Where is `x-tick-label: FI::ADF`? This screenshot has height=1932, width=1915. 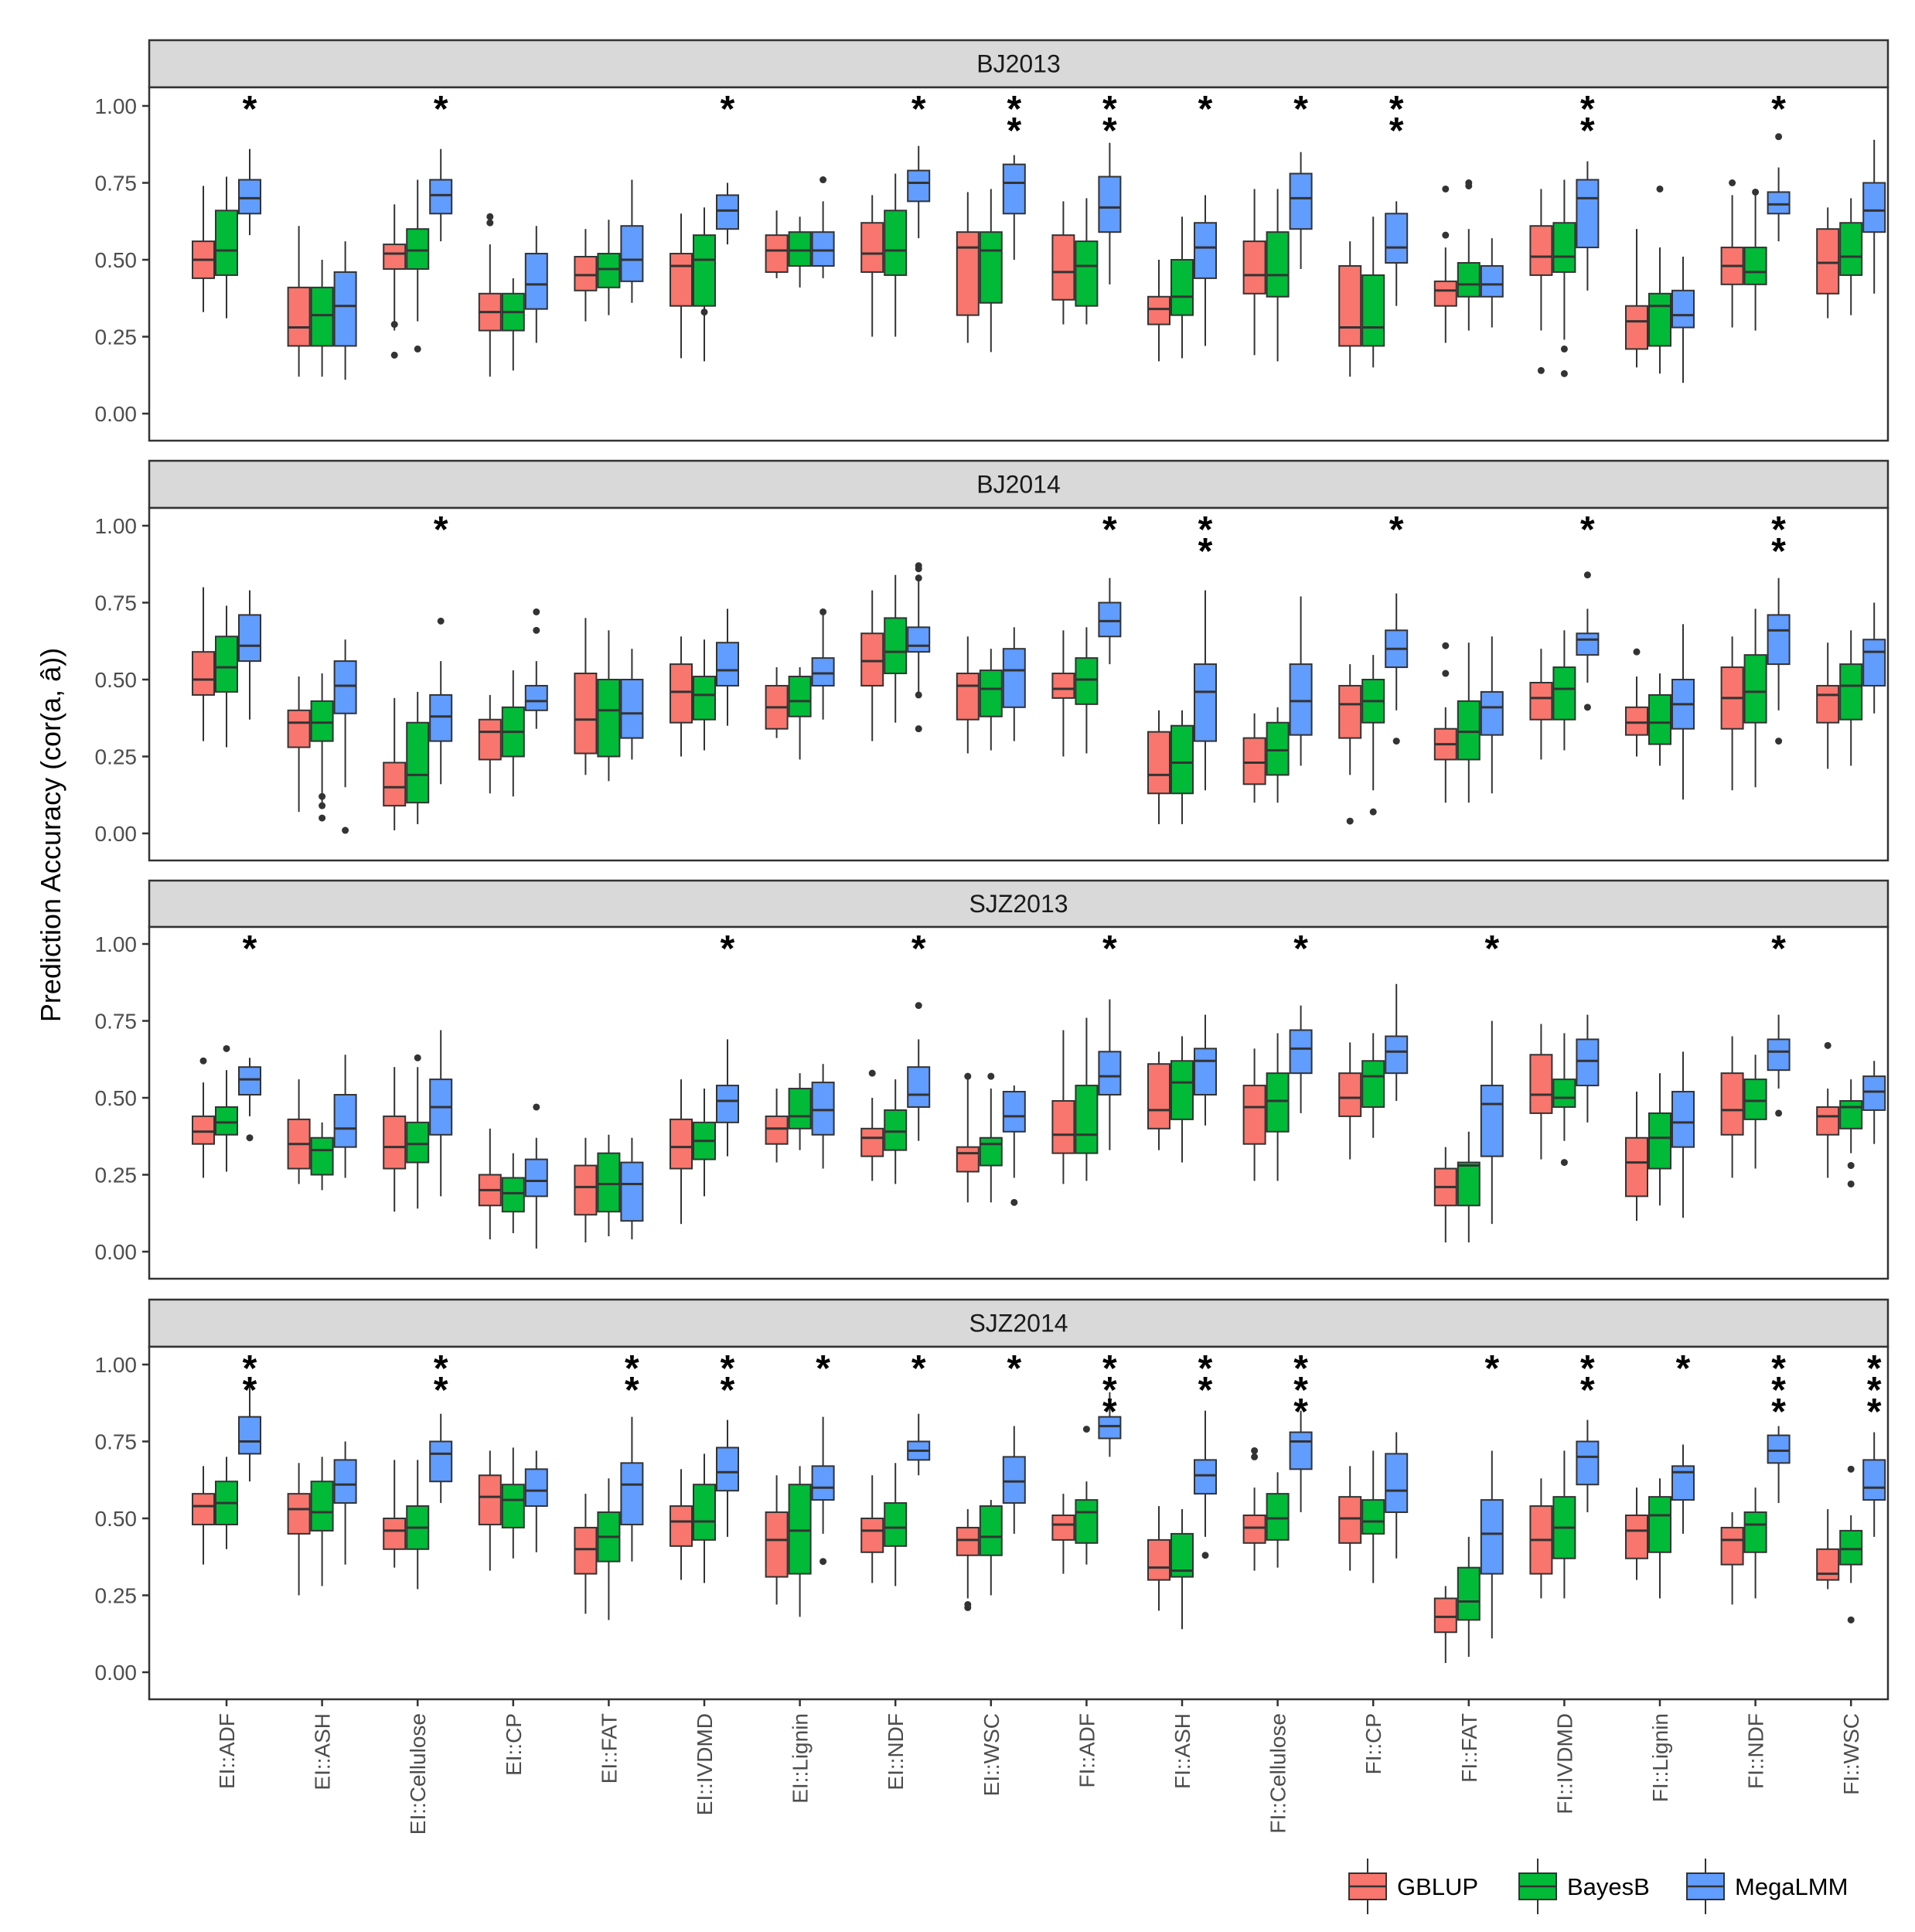 x-tick-label: FI::ADF is located at coordinates (1087, 1750).